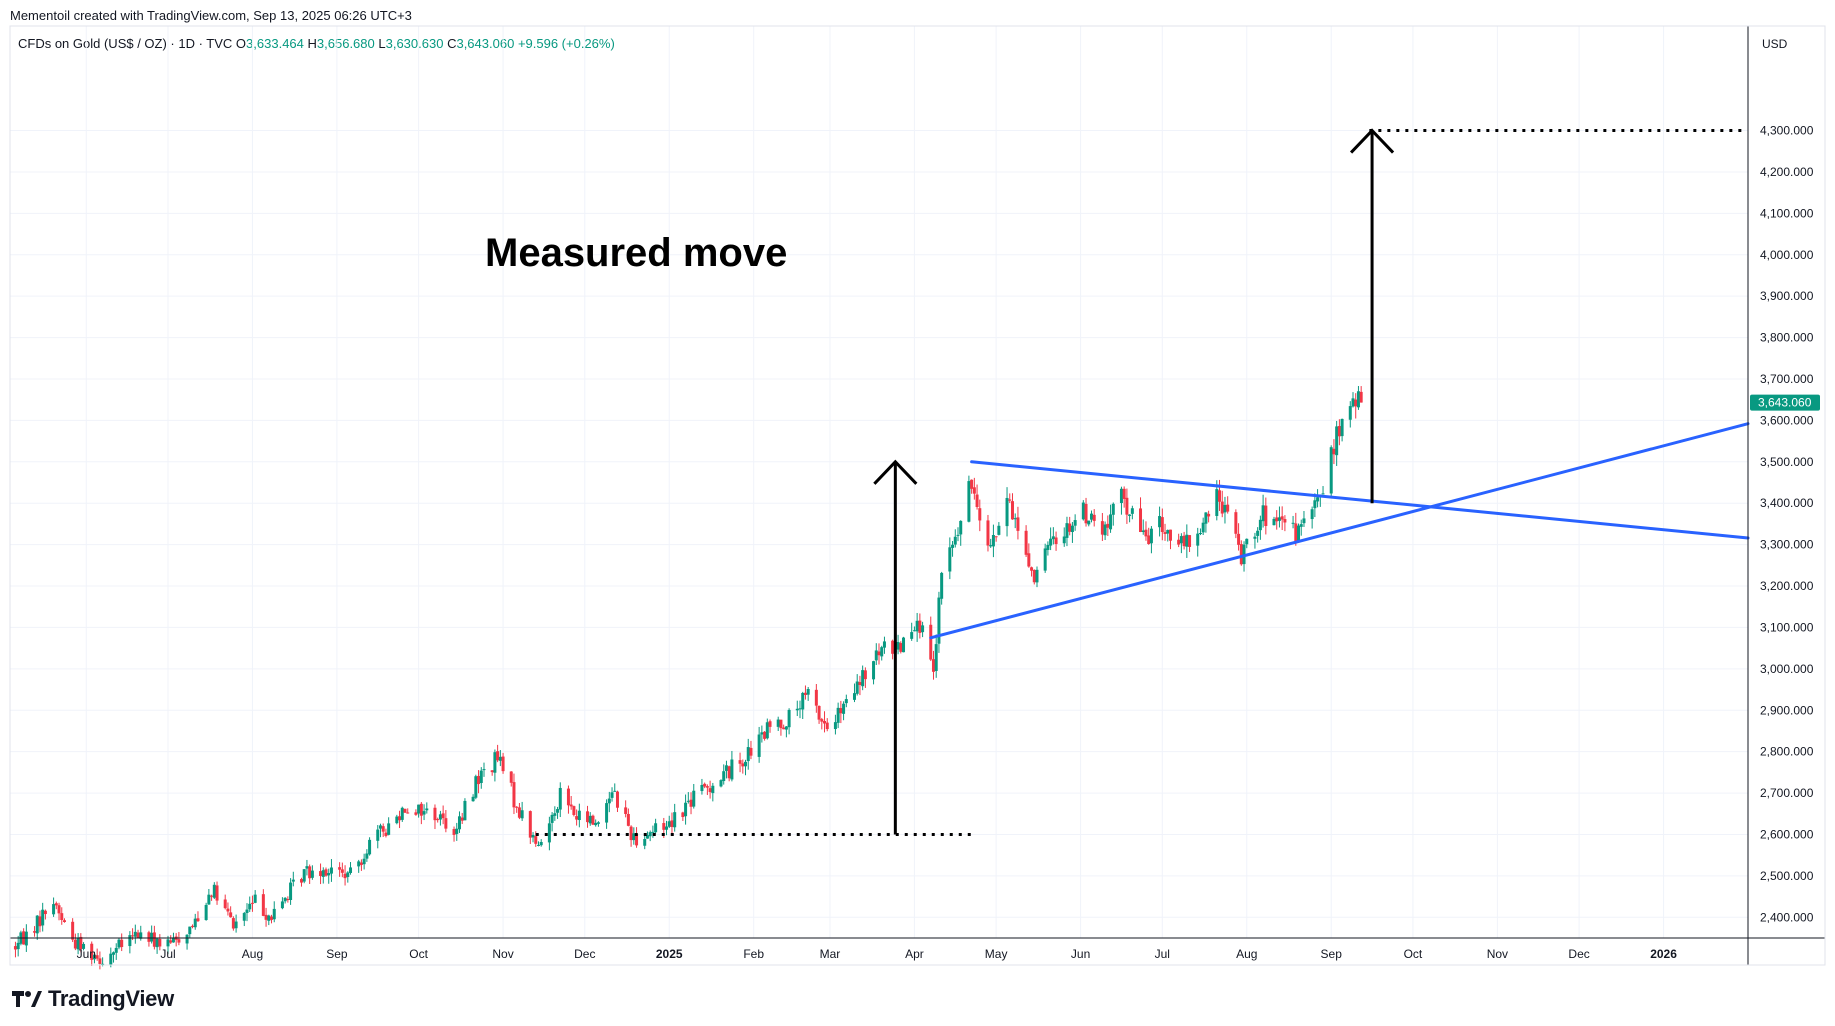  I want to click on price-tick-16: 4,000.000, so click(1787, 255).